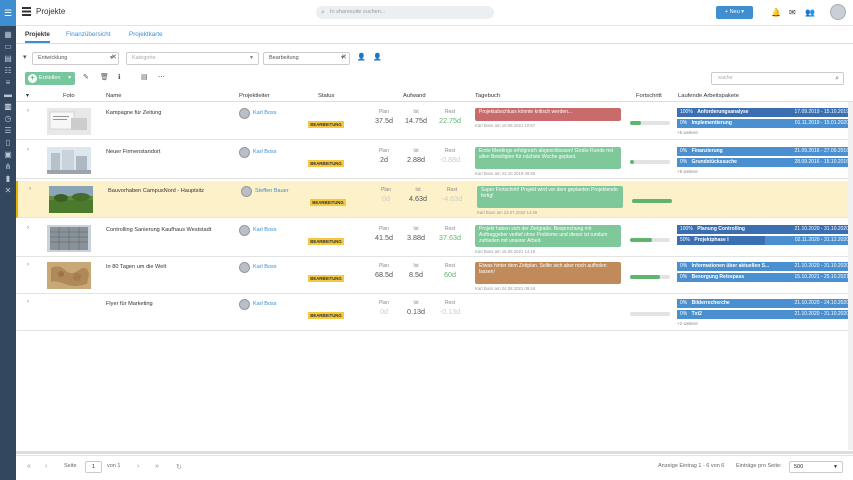 This screenshot has height=480, width=853. I want to click on sort-icon: ▾, so click(27, 96).